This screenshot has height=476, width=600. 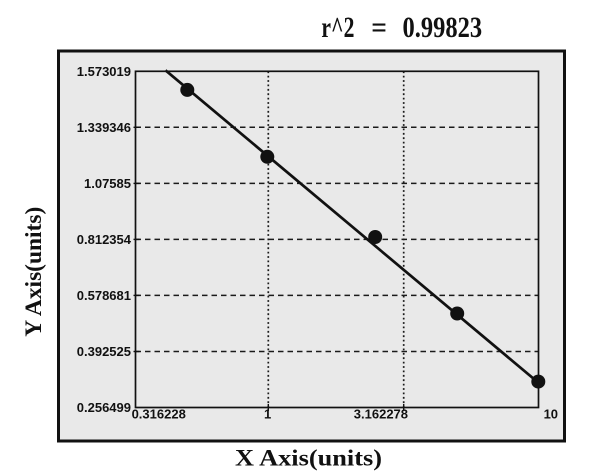 I want to click on svg-text: 1.339346, so click(x=104, y=127).